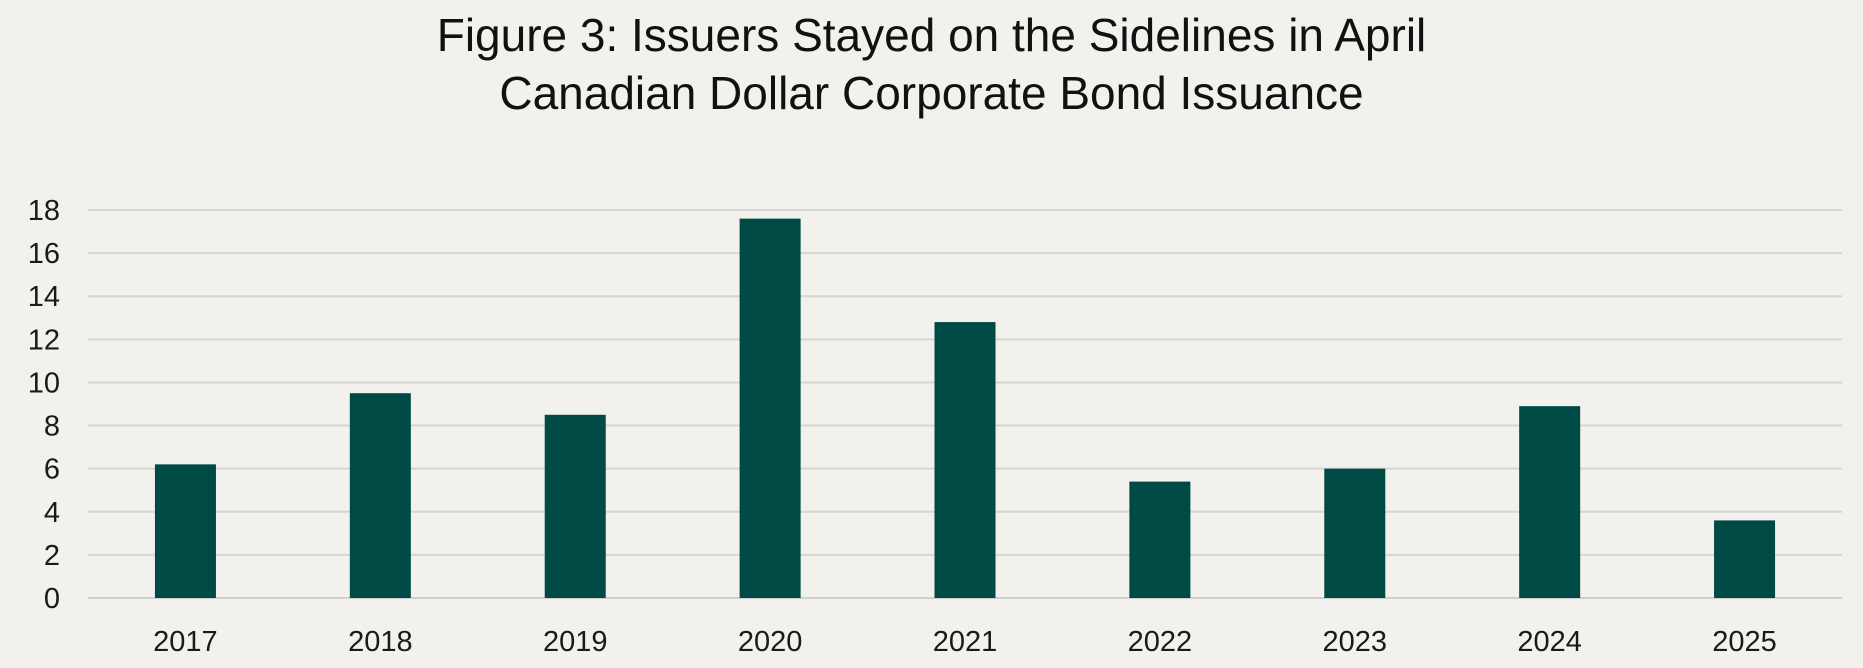  Describe the element at coordinates (52, 556) in the screenshot. I see `y-tick-label: 2` at that location.